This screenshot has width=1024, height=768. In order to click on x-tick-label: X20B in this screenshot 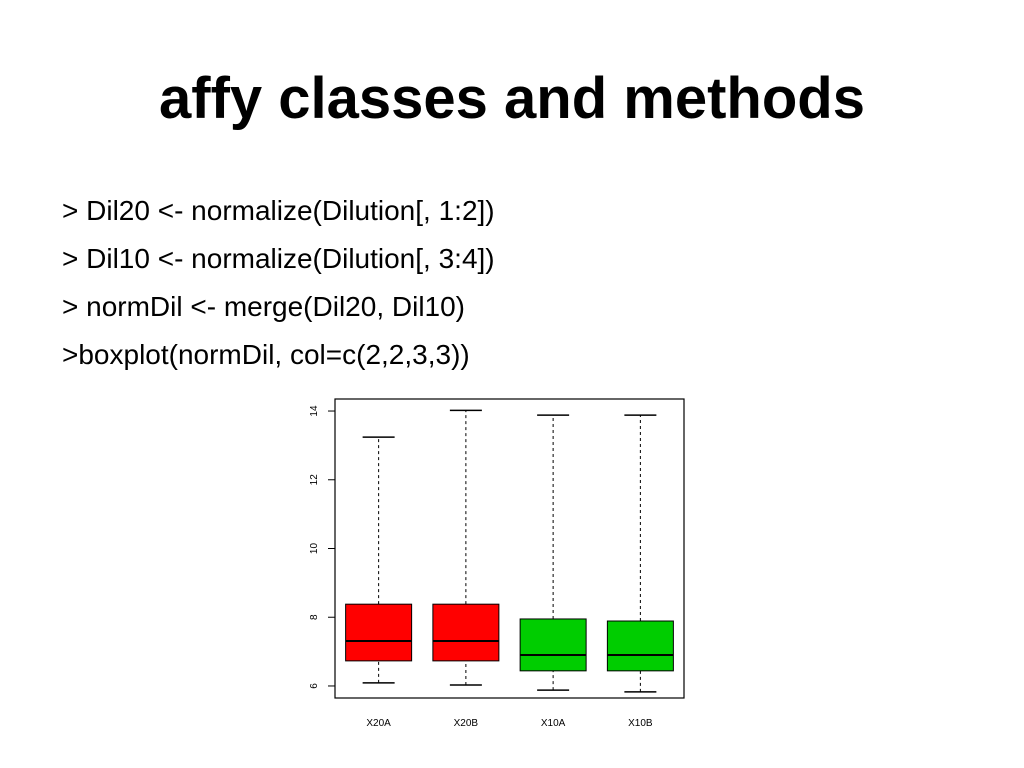, I will do `click(466, 723)`.